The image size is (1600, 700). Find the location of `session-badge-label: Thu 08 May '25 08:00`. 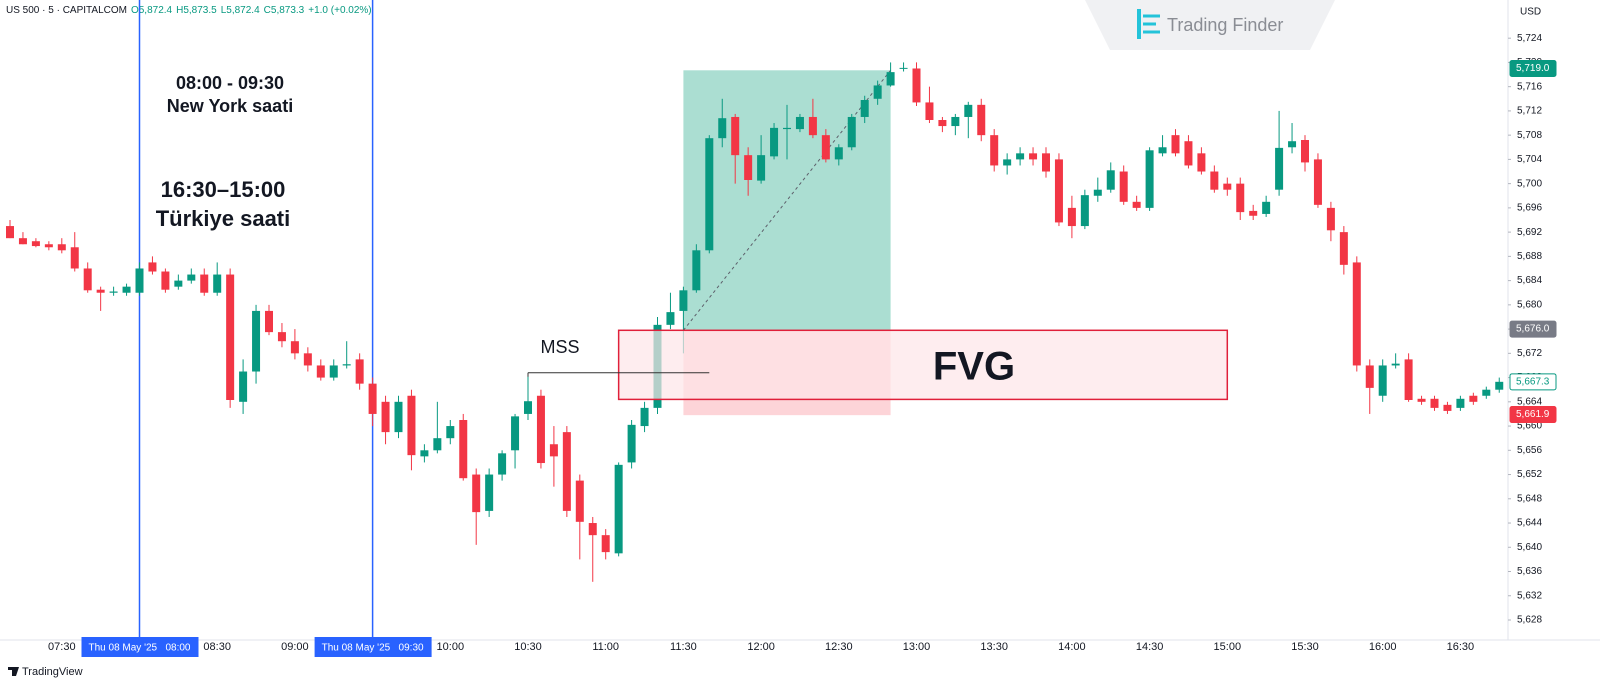

session-badge-label: Thu 08 May '25 08:00 is located at coordinates (140, 648).